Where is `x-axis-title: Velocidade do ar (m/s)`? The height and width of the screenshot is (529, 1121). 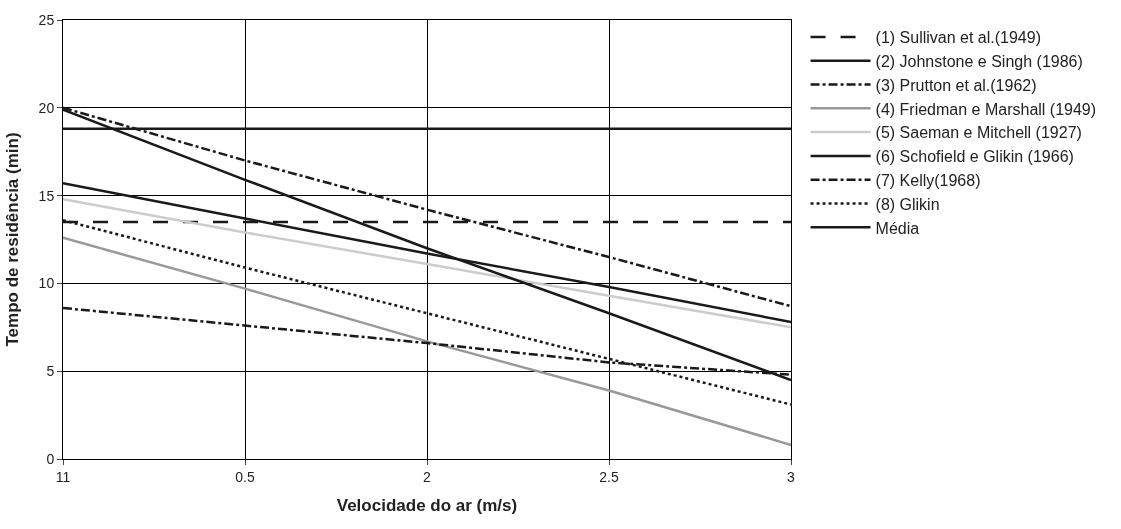
x-axis-title: Velocidade do ar (m/s) is located at coordinates (427, 506).